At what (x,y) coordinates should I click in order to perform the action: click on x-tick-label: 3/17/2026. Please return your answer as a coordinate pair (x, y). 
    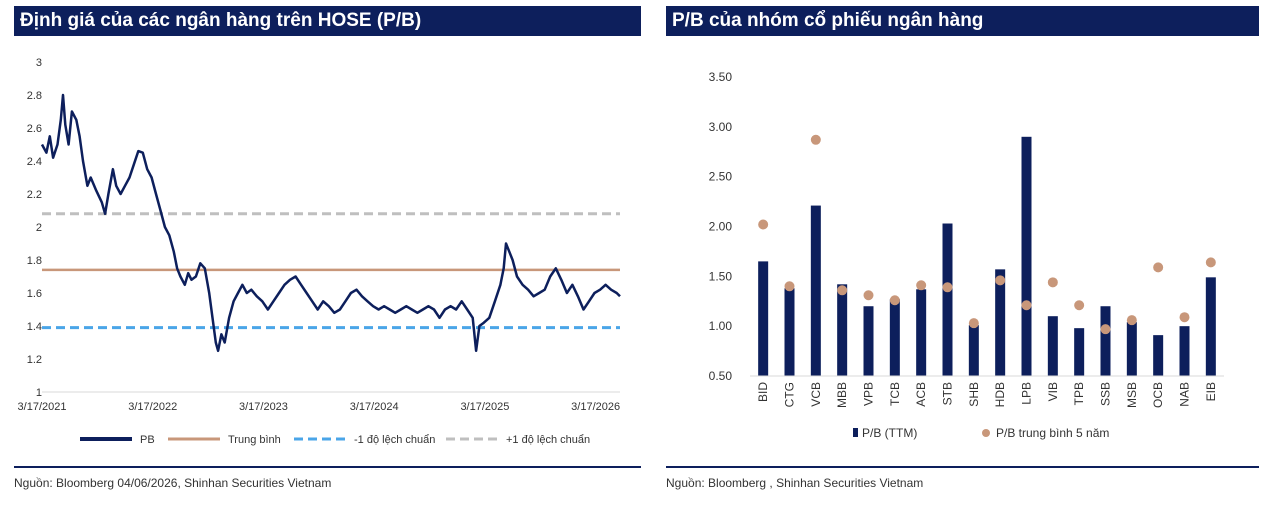
    Looking at the image, I should click on (595, 407).